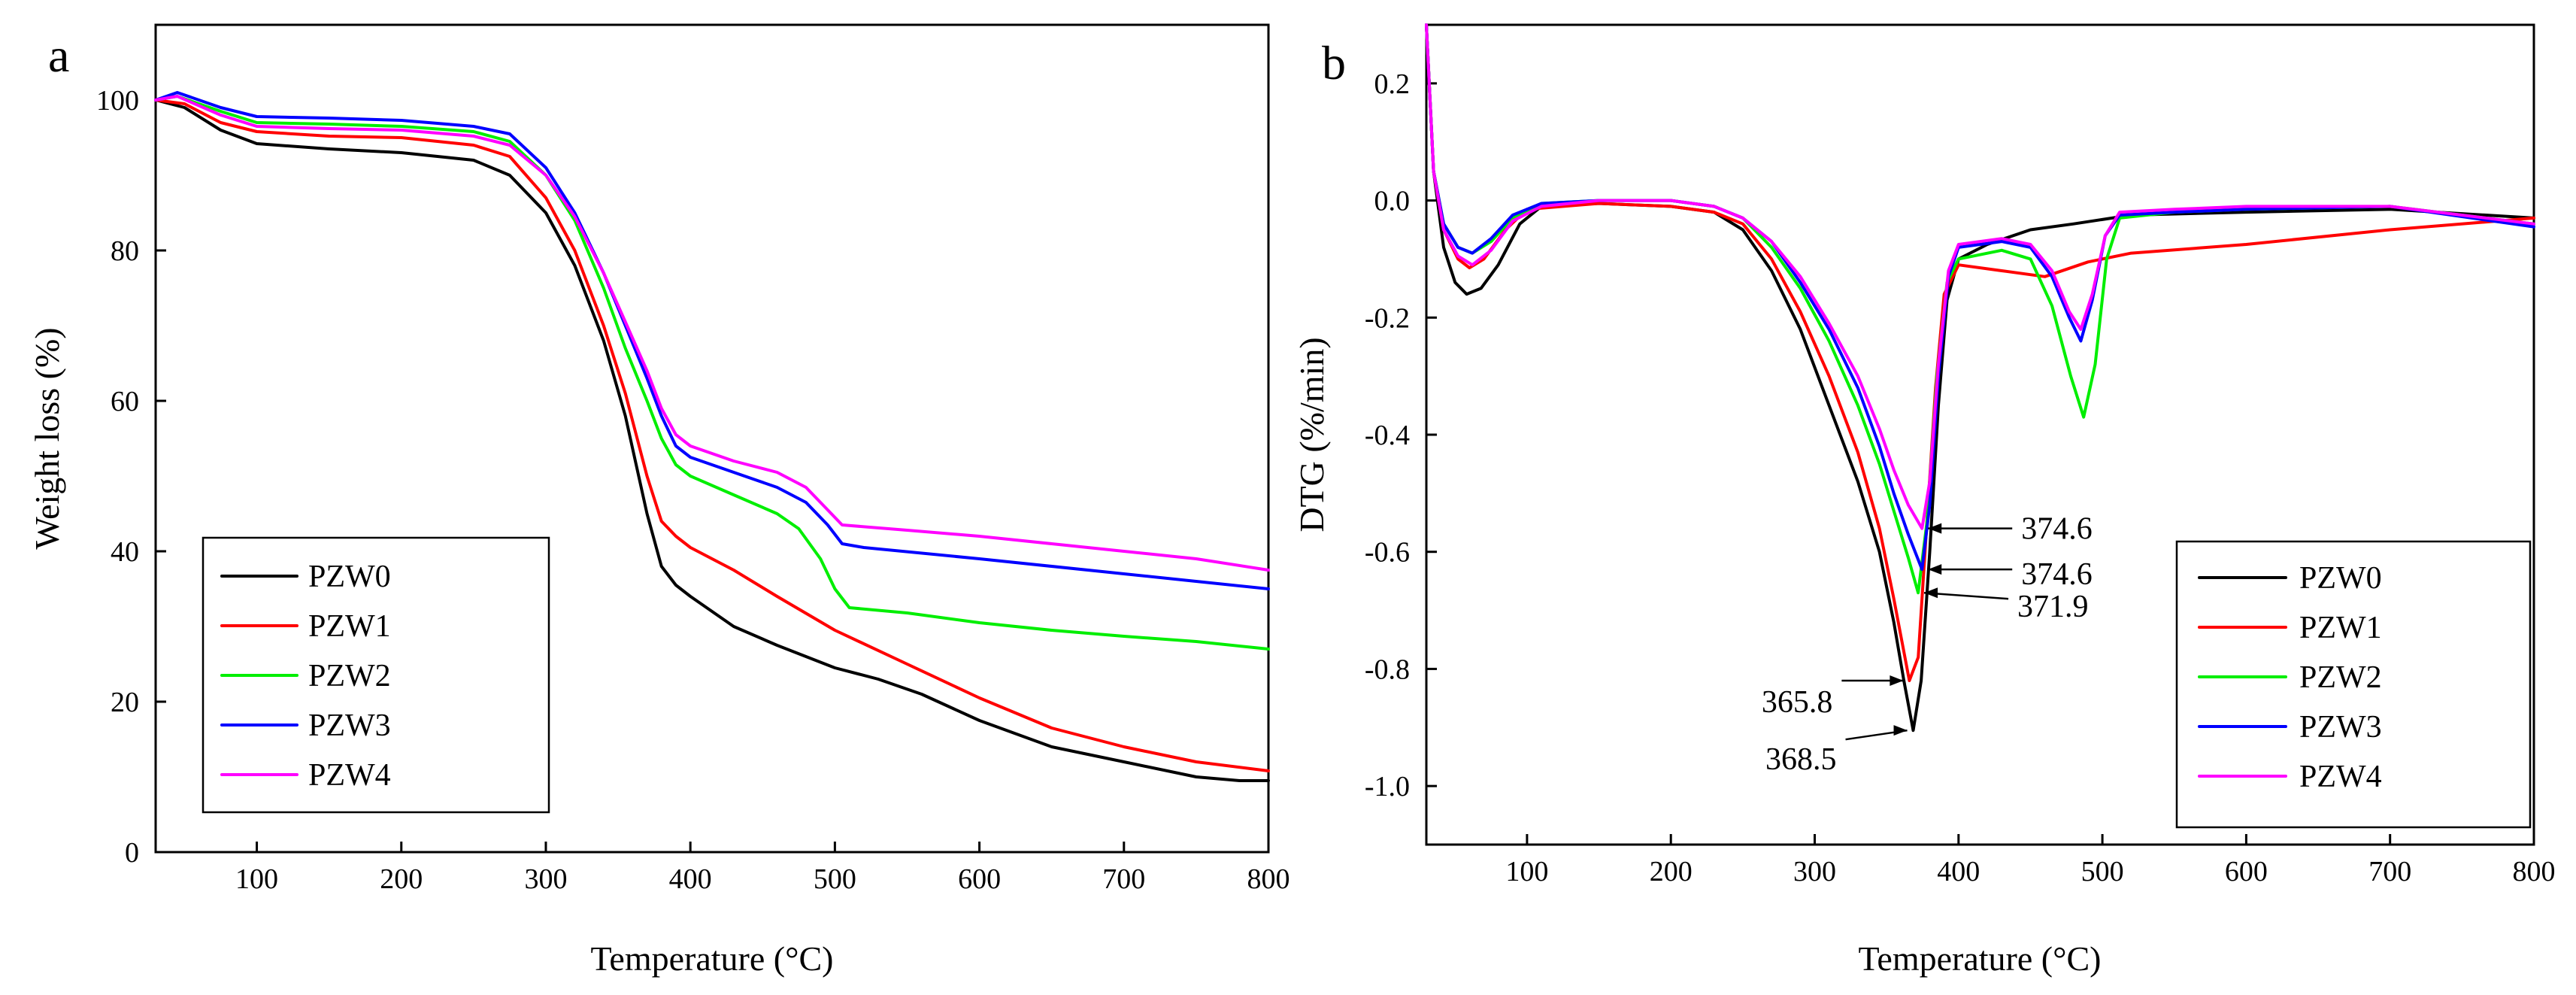 This screenshot has width=2576, height=995. Describe the element at coordinates (117, 101) in the screenshot. I see `panel-a-y-tick-label: 100` at that location.